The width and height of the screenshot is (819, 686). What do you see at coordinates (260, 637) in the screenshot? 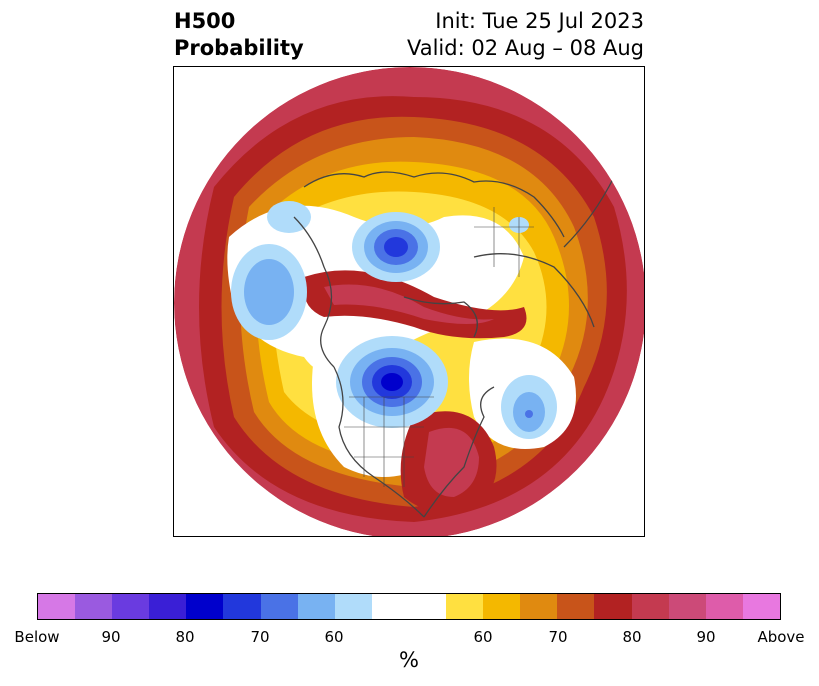
I see `tick-below-70: 70` at bounding box center [260, 637].